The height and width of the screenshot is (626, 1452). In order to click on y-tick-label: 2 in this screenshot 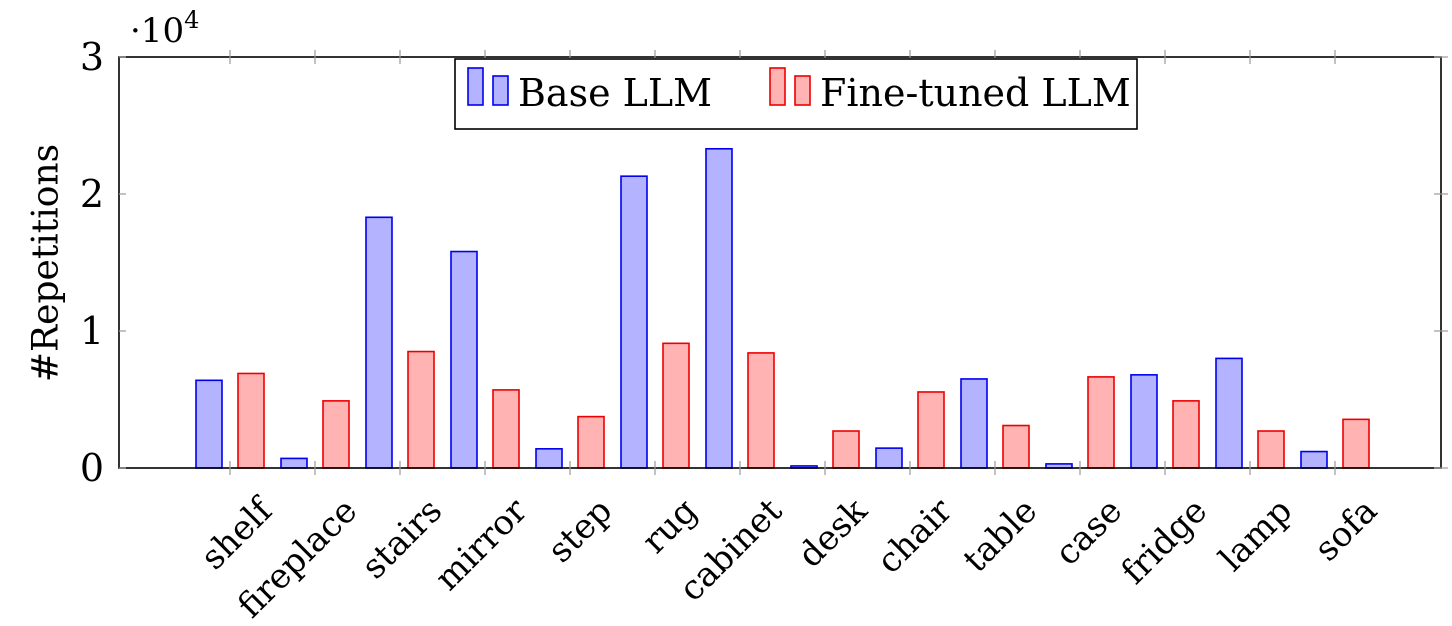, I will do `click(92, 194)`.